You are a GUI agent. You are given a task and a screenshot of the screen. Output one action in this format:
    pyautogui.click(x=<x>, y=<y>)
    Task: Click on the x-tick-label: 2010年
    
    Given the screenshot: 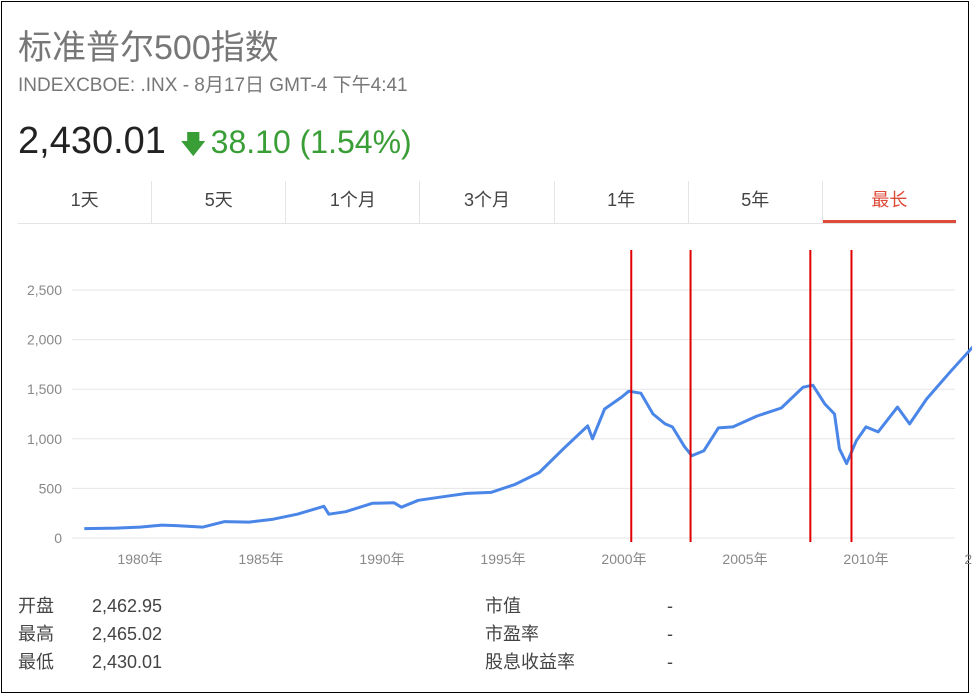 What is the action you would take?
    pyautogui.click(x=865, y=559)
    